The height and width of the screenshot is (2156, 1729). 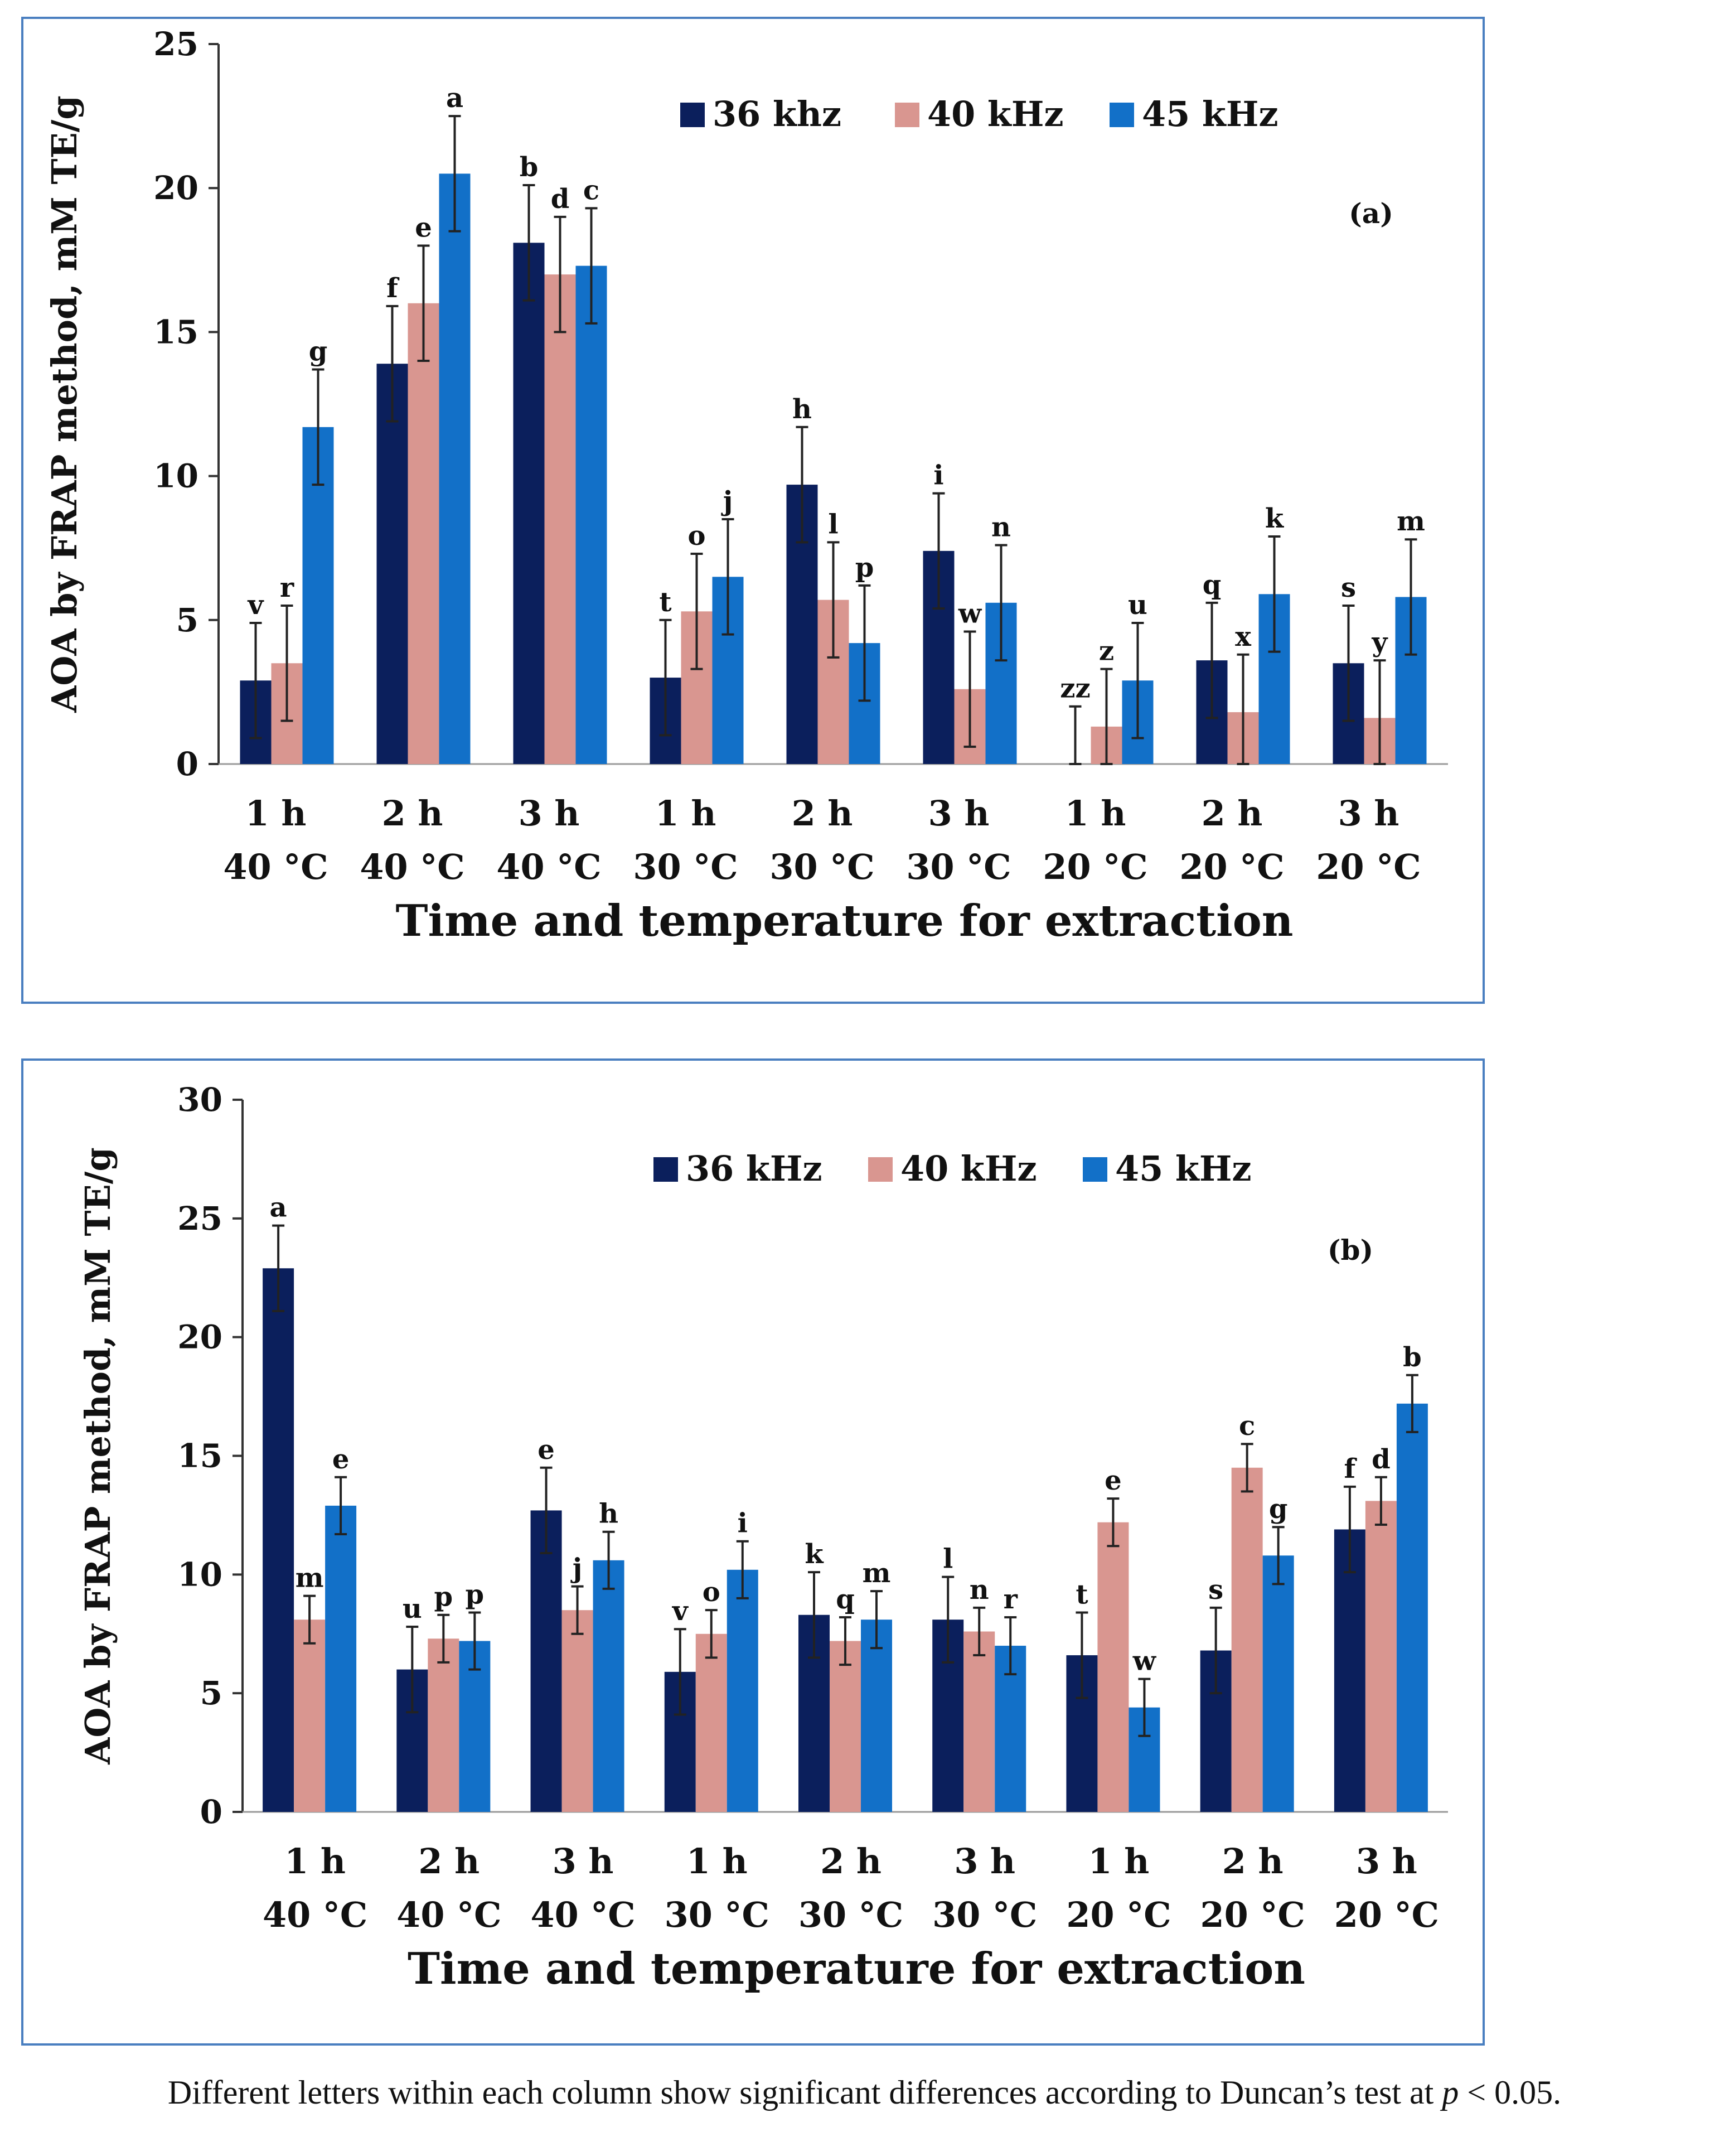 I want to click on chart-b-significance-letter: r, so click(x=1011, y=1599).